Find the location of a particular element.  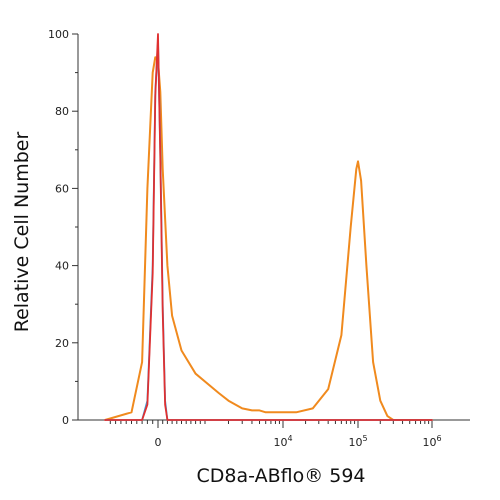

y-axis-label: Relative Cell Number is located at coordinates (22, 232).